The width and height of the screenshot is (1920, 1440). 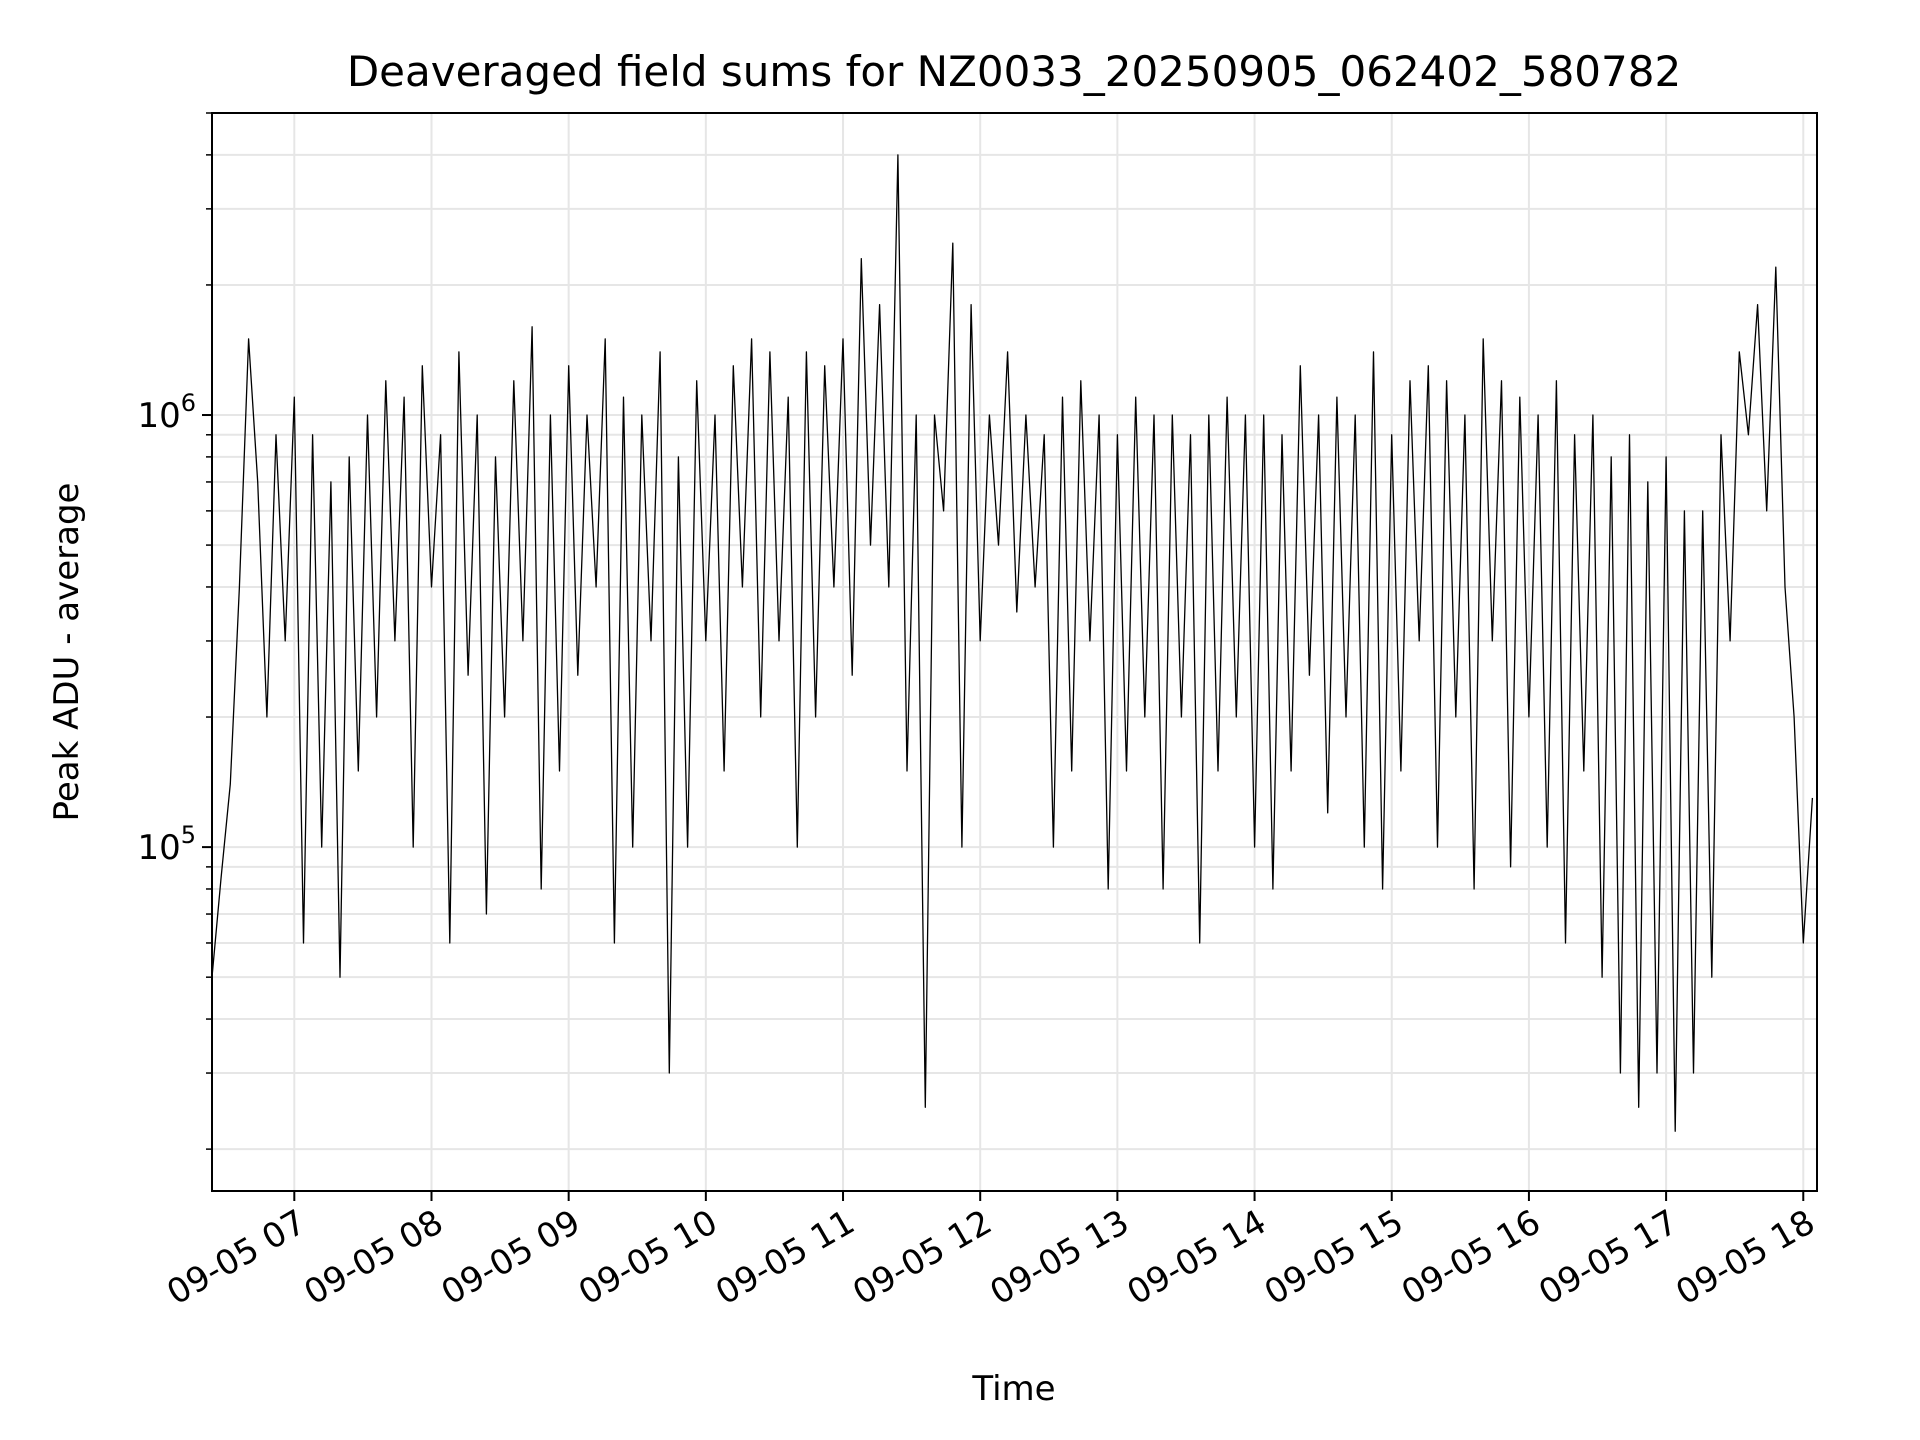 What do you see at coordinates (67, 652) in the screenshot?
I see `y-axis-label: Peak ADU - average` at bounding box center [67, 652].